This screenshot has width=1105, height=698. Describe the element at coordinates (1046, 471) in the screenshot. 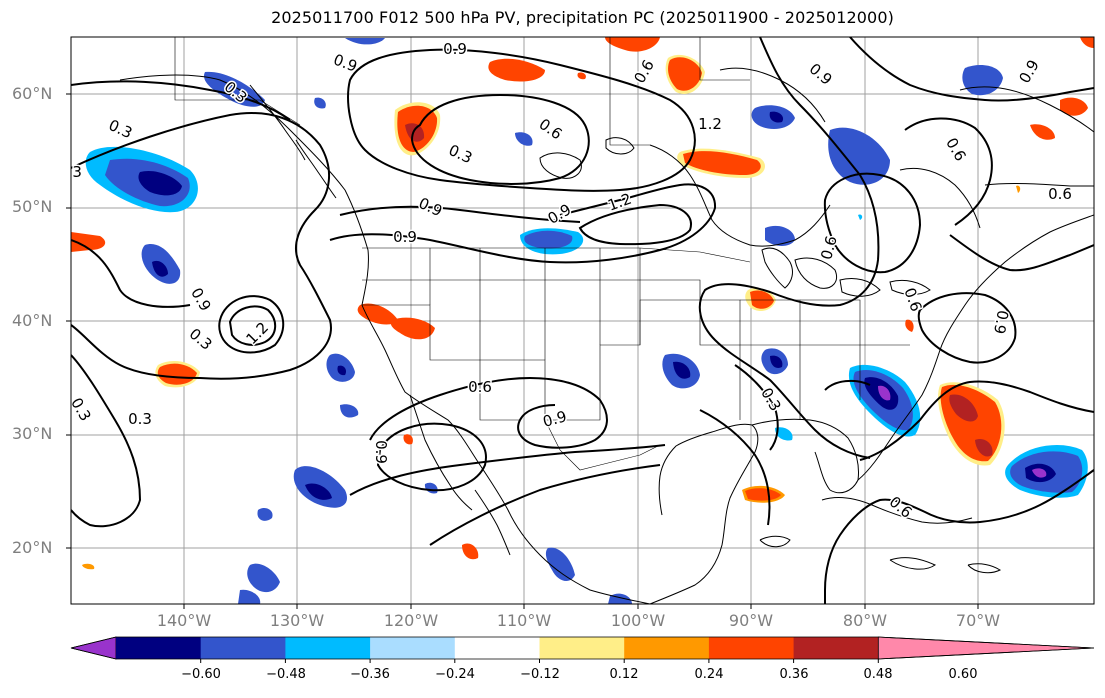

I see `precip-blob-atlantic` at that location.